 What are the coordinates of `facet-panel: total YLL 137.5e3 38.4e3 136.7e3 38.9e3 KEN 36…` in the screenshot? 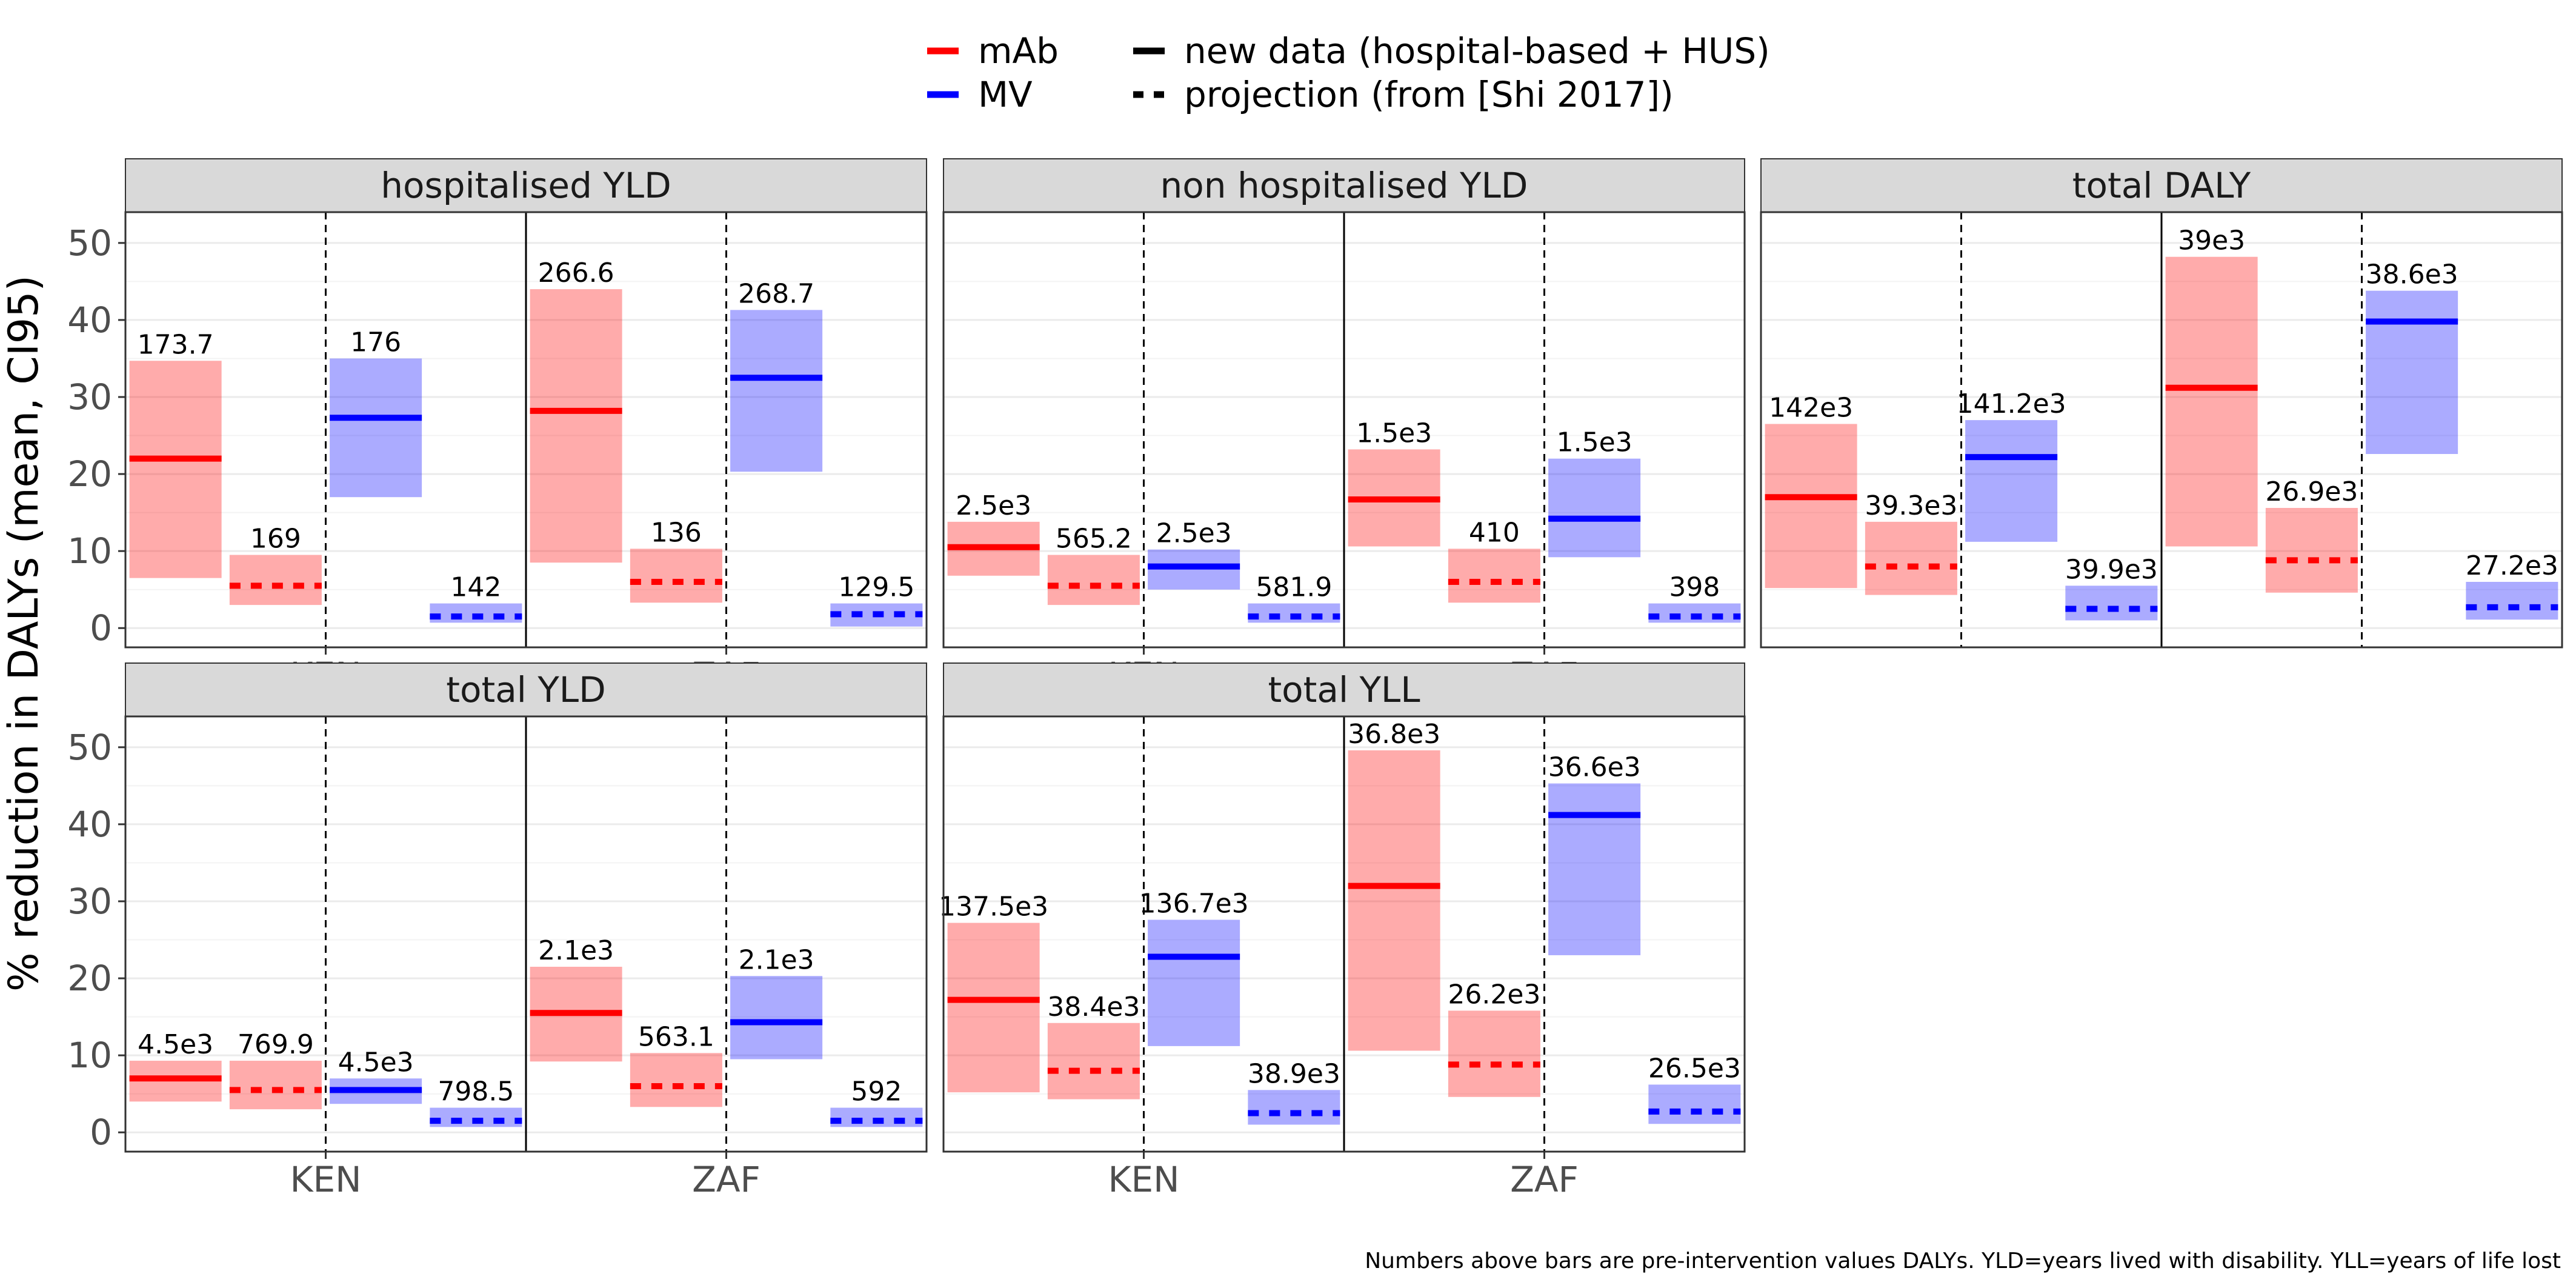 It's located at (1342, 931).